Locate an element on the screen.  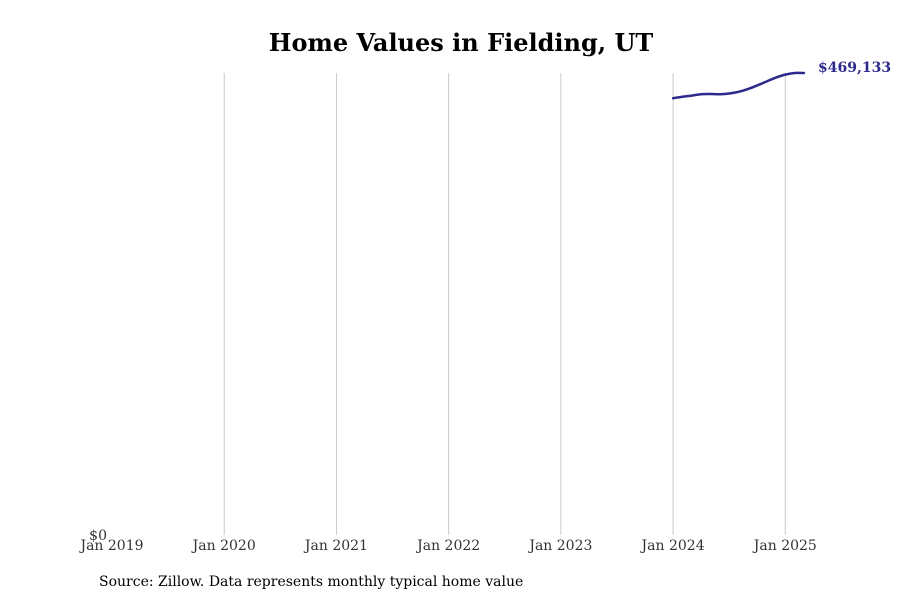
x-tick-label: Jan 2022 is located at coordinates (447, 546).